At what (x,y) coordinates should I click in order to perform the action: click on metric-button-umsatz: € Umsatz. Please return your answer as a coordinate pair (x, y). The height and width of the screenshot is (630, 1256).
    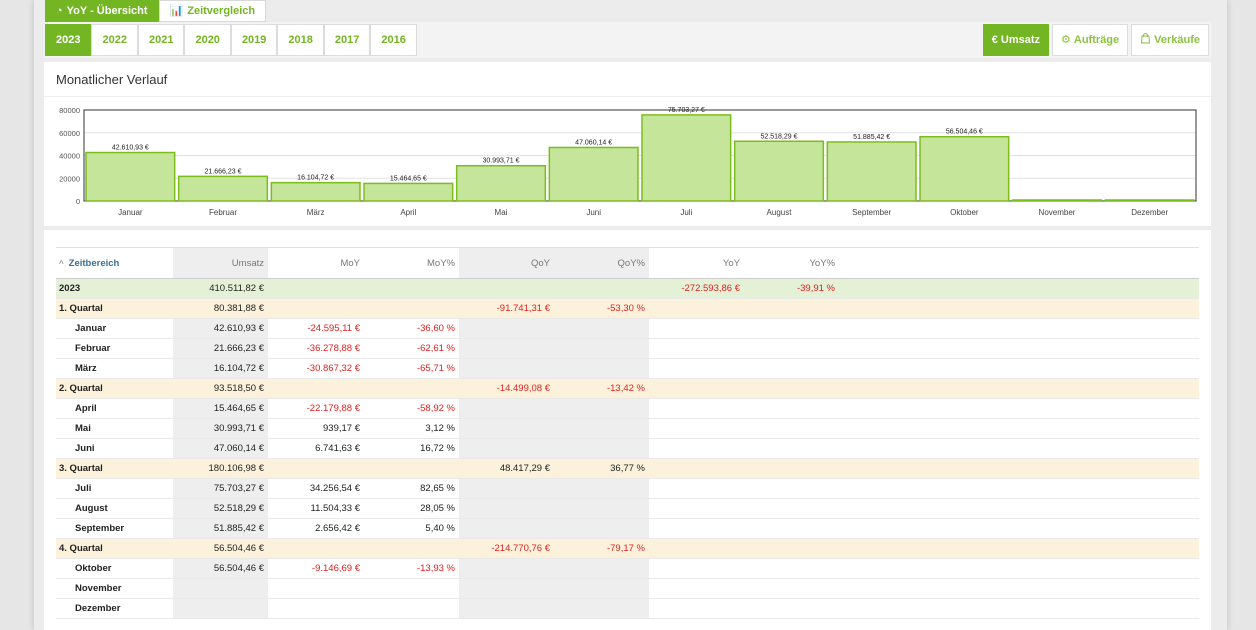
    Looking at the image, I should click on (1016, 40).